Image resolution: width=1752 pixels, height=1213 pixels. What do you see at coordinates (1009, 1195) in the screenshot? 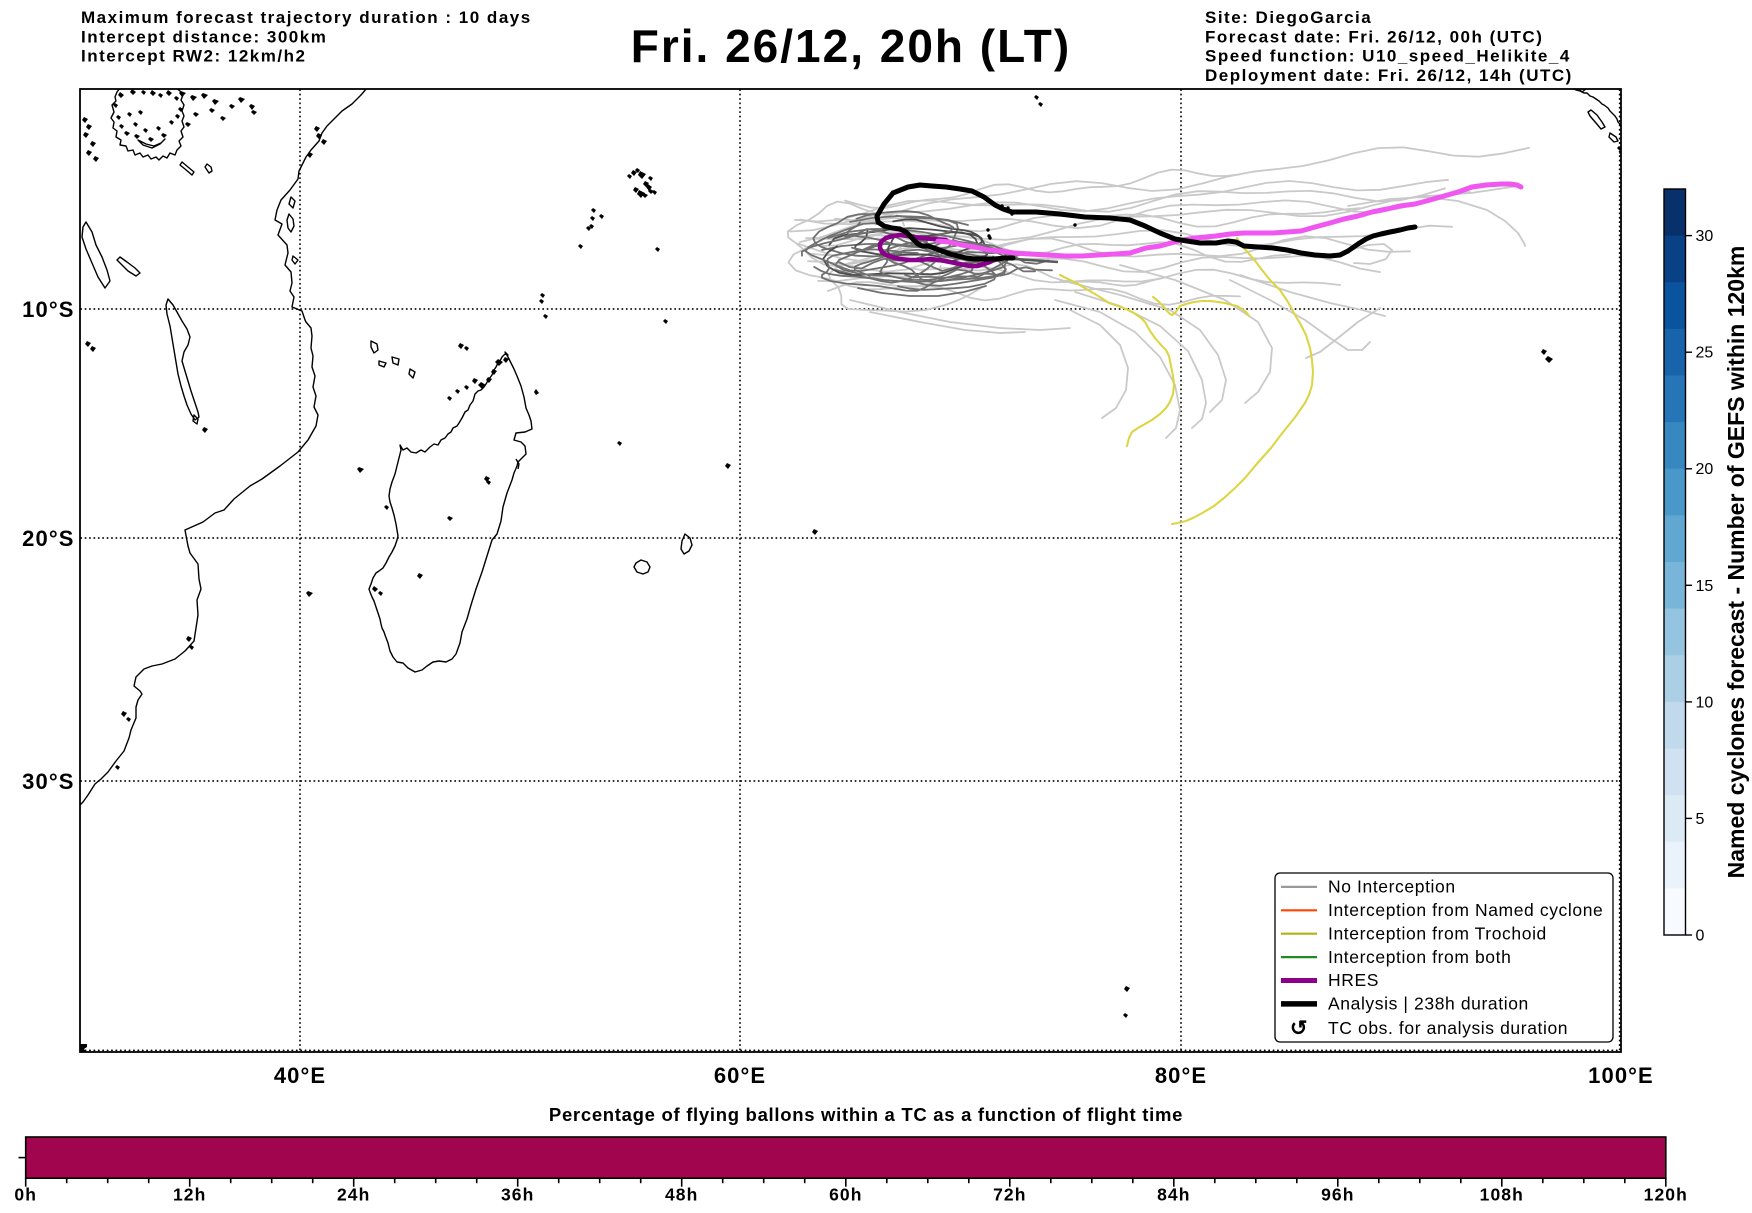
I see `svg-text: 72h` at bounding box center [1009, 1195].